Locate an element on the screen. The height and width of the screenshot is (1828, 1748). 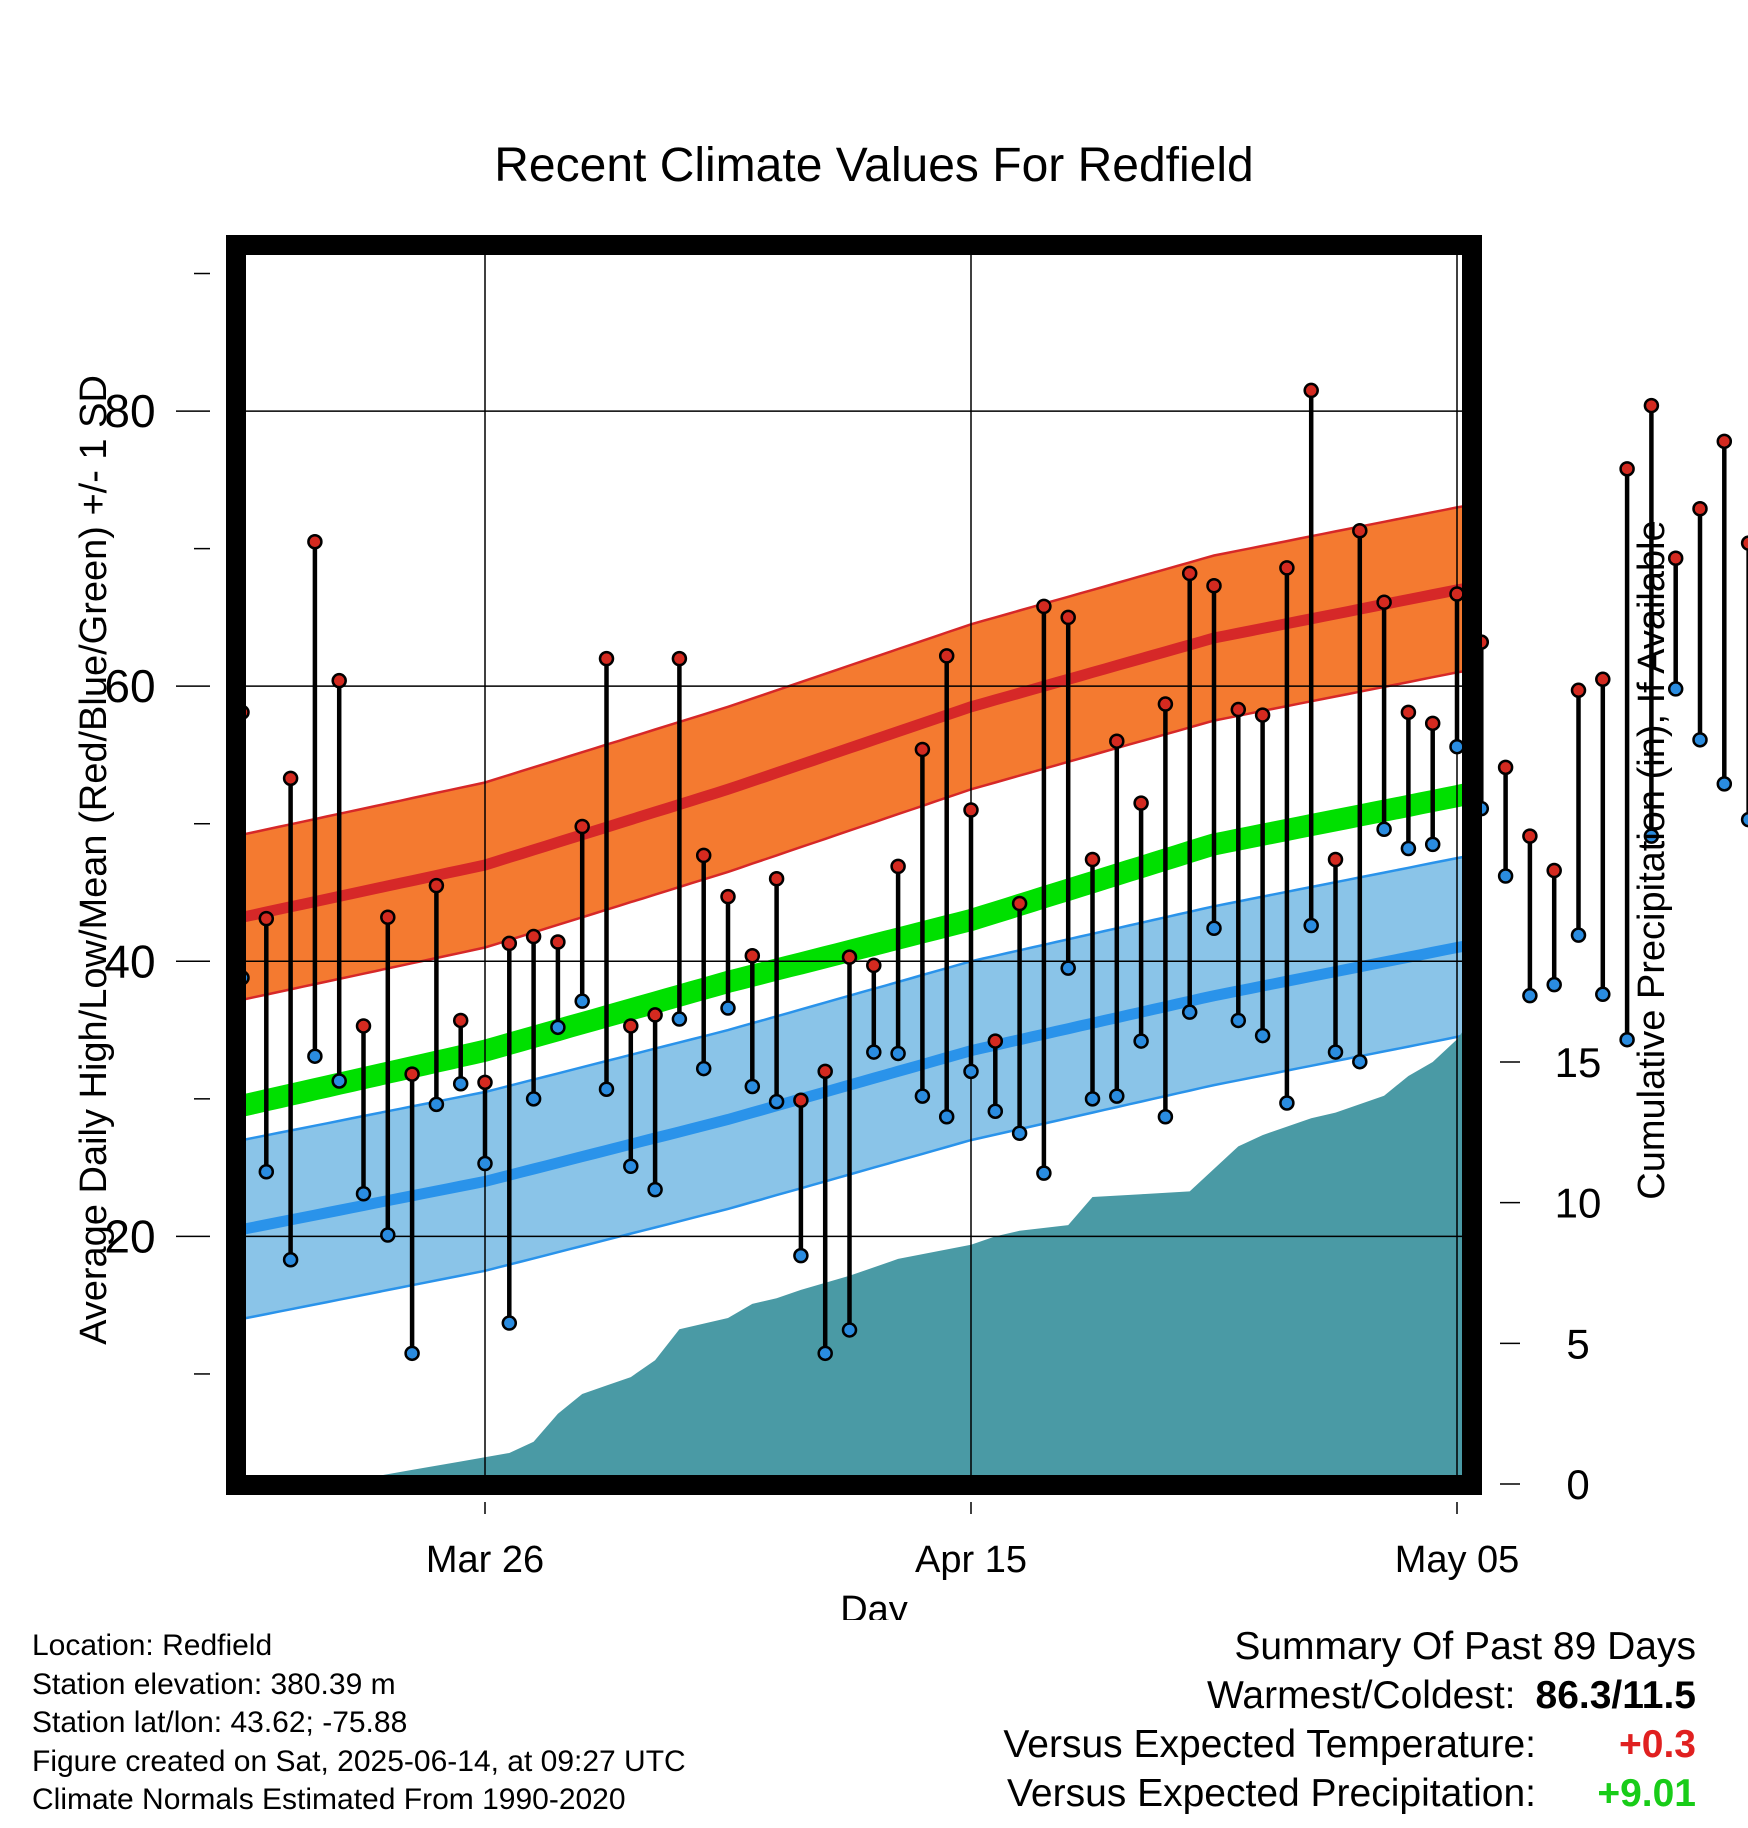
y-left-tick-label: 60 is located at coordinates (129, 686).